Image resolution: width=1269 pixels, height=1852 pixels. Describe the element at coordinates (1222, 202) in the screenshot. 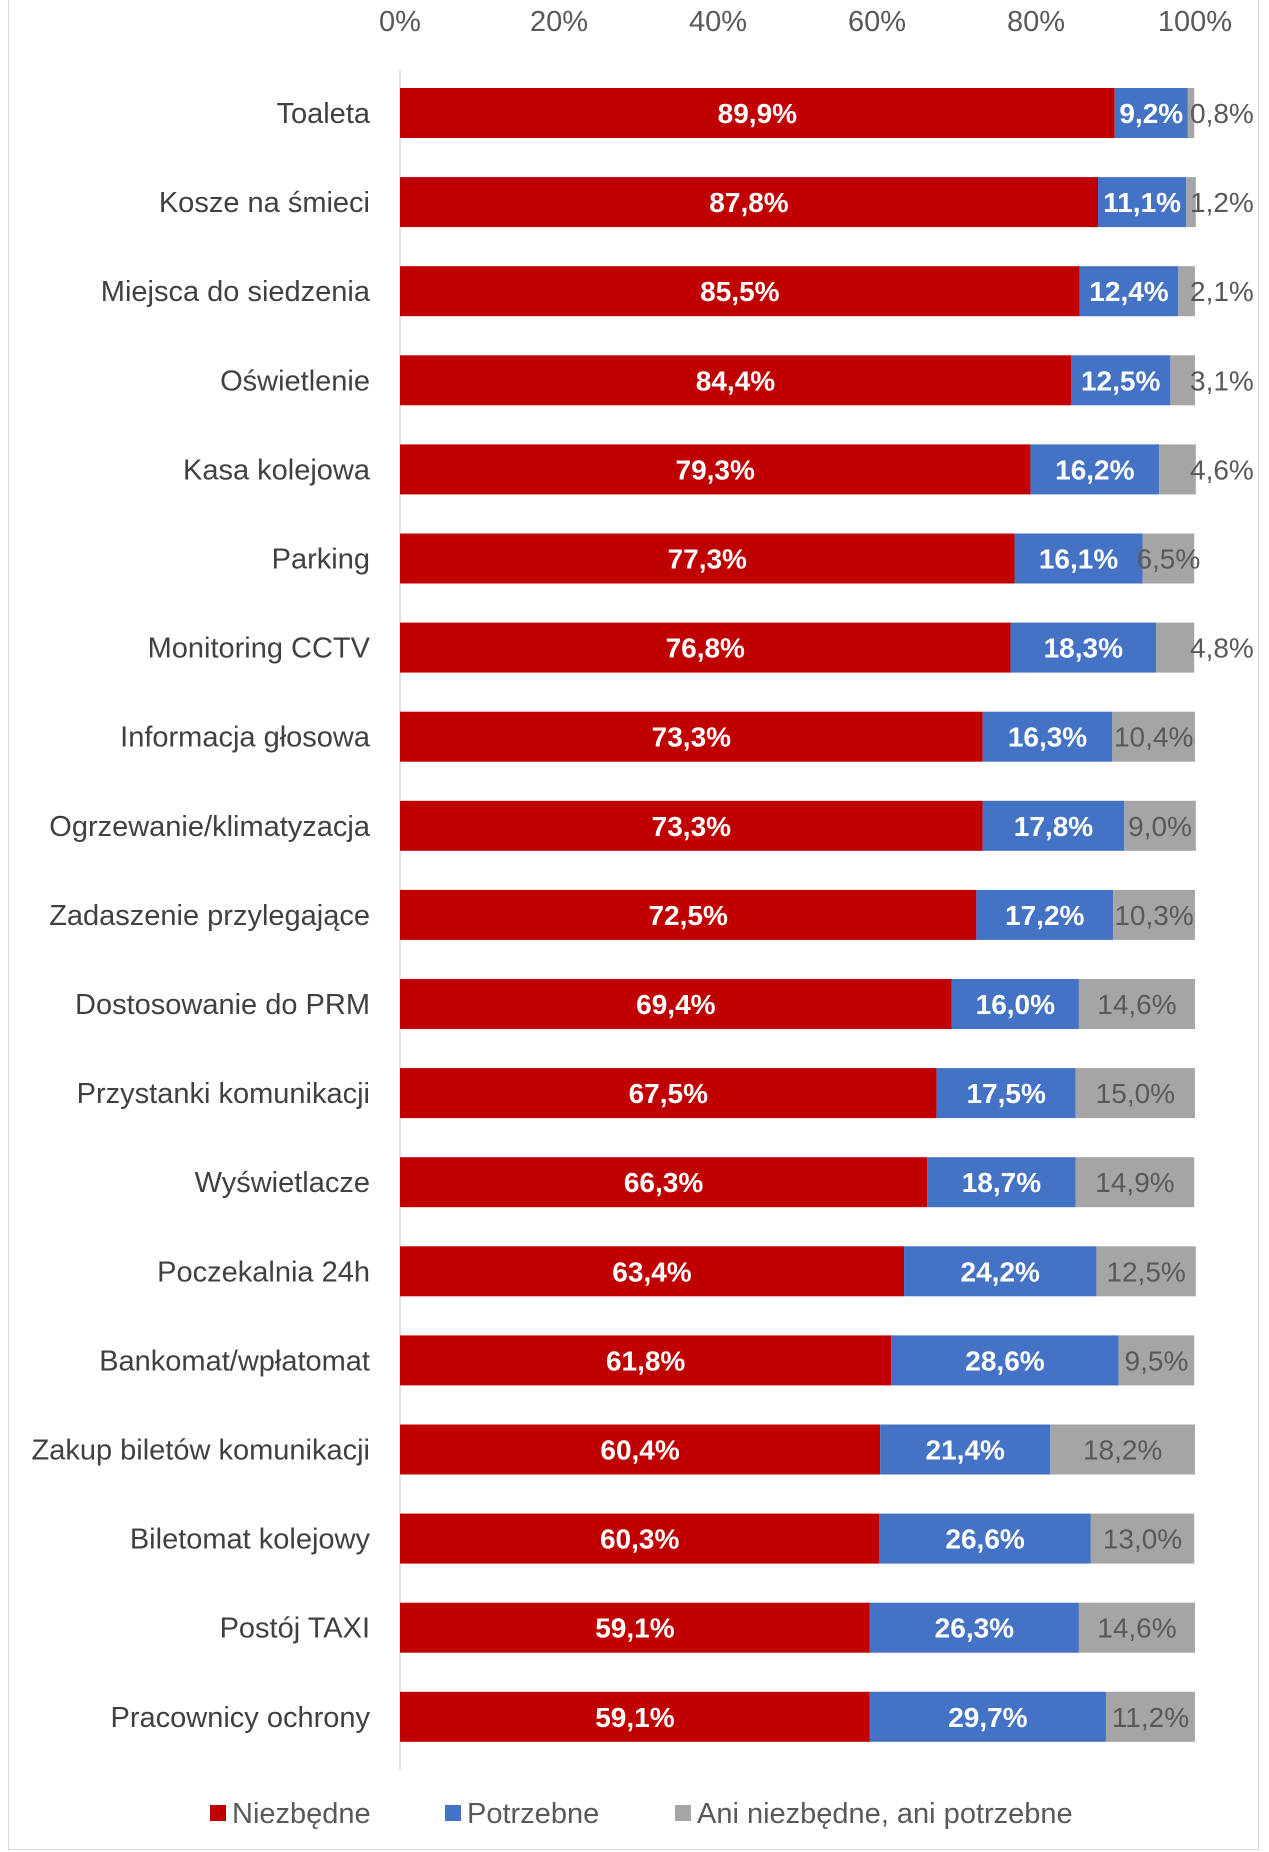

I see `data-label: 1,2%` at that location.